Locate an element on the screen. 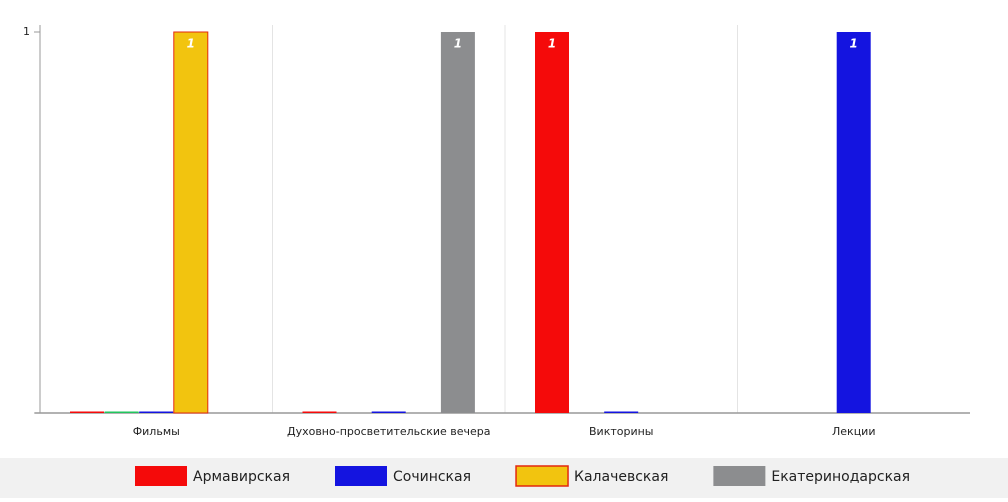 The height and width of the screenshot is (502, 1008). x-tick-label: Лекции is located at coordinates (853, 431).